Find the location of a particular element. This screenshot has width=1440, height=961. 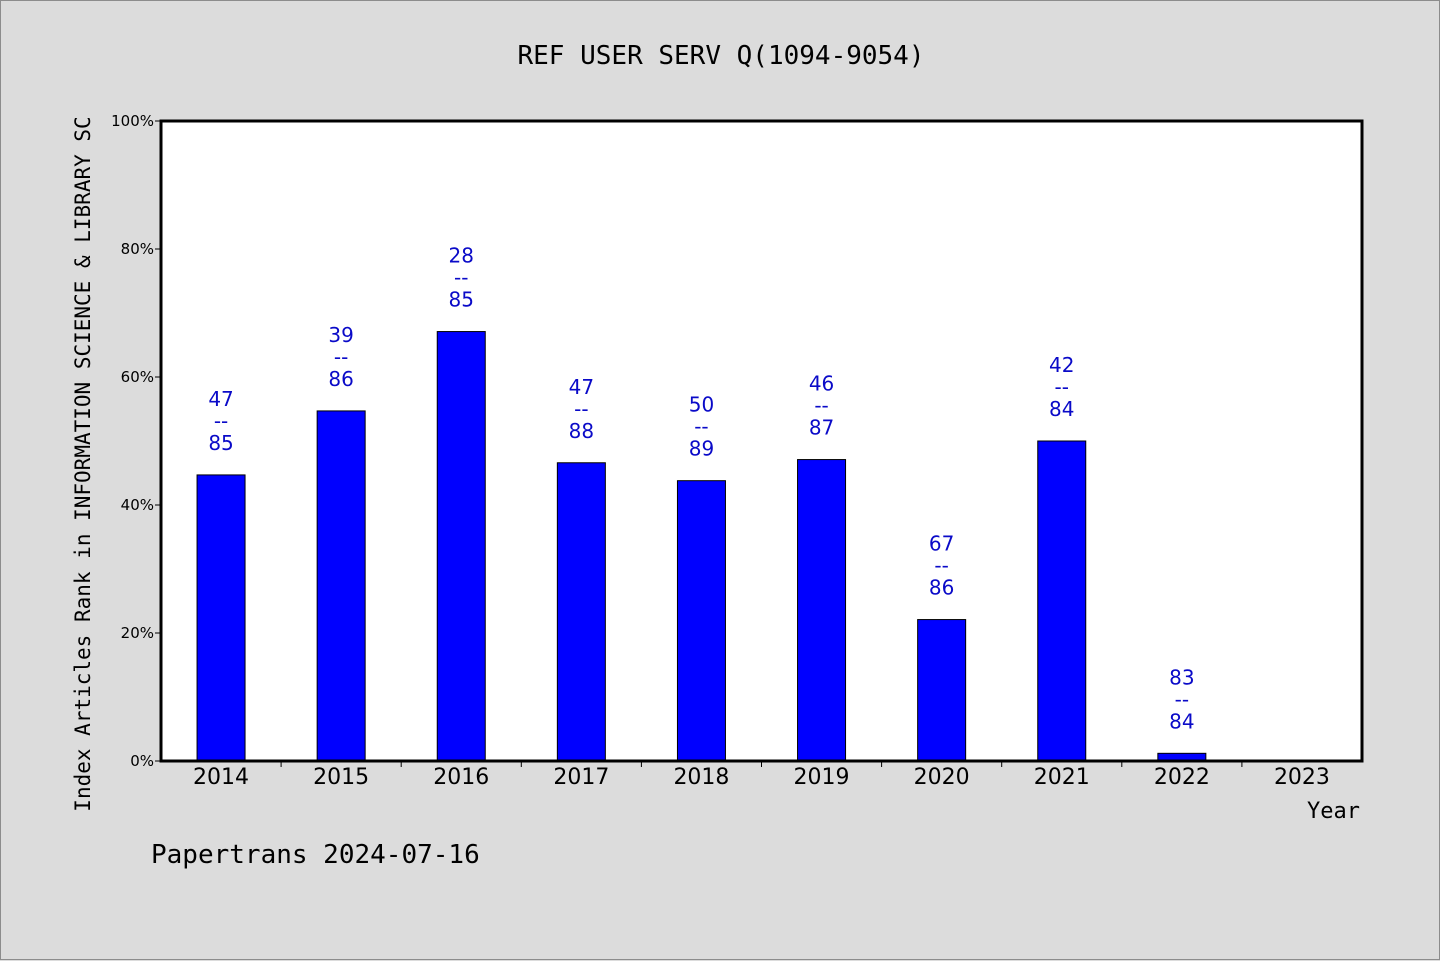

bar-2016 is located at coordinates (461, 546).